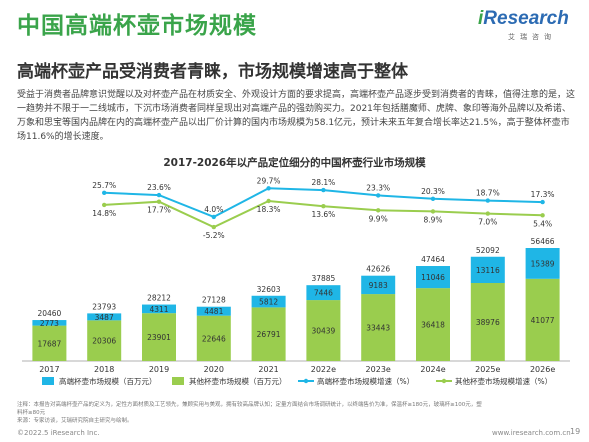  What do you see at coordinates (238, 381) in the screenshot?
I see `legend-label: 其他杯壶市场规模（百万元）` at bounding box center [238, 381].